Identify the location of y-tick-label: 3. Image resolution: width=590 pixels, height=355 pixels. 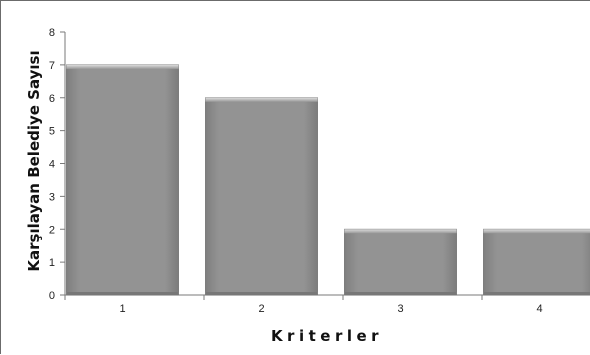
(52, 197).